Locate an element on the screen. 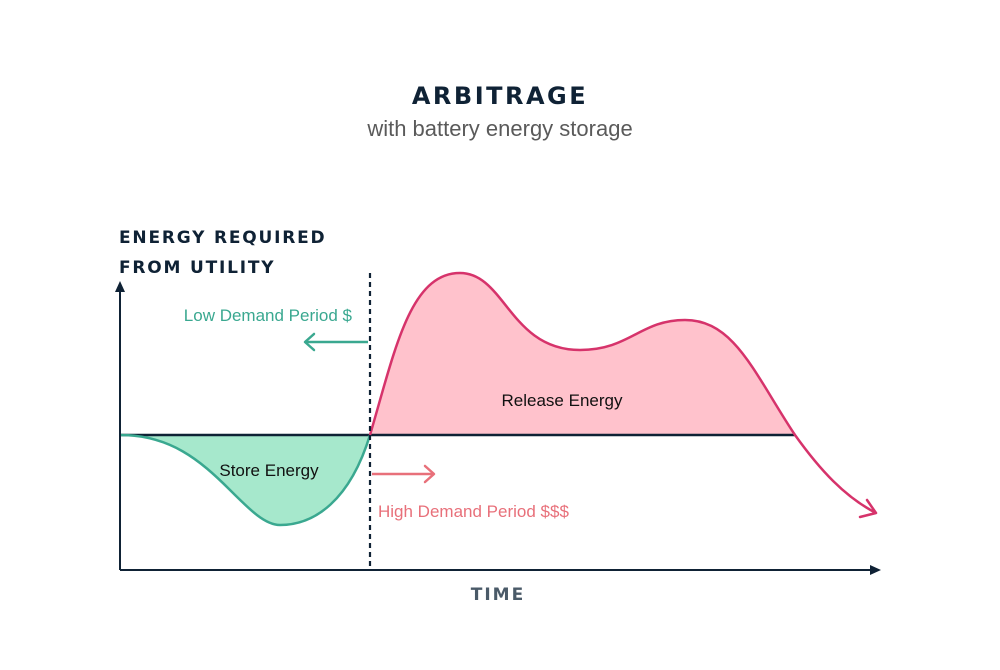  low-demand-arrowhead is located at coordinates (309, 342).